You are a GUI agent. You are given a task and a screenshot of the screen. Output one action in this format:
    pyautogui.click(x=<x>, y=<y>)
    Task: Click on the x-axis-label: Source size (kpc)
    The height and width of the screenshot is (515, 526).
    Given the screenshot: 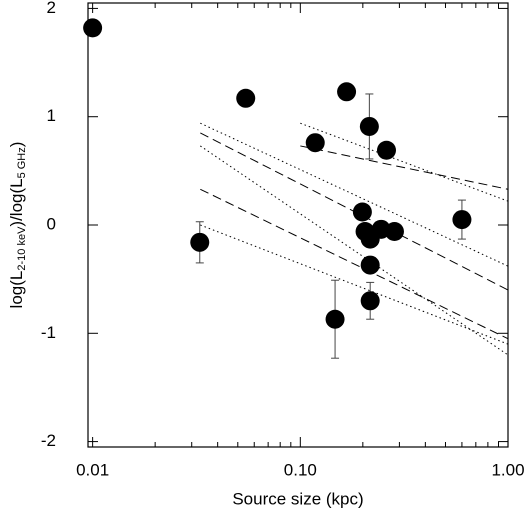 What is the action you would take?
    pyautogui.click(x=297, y=498)
    